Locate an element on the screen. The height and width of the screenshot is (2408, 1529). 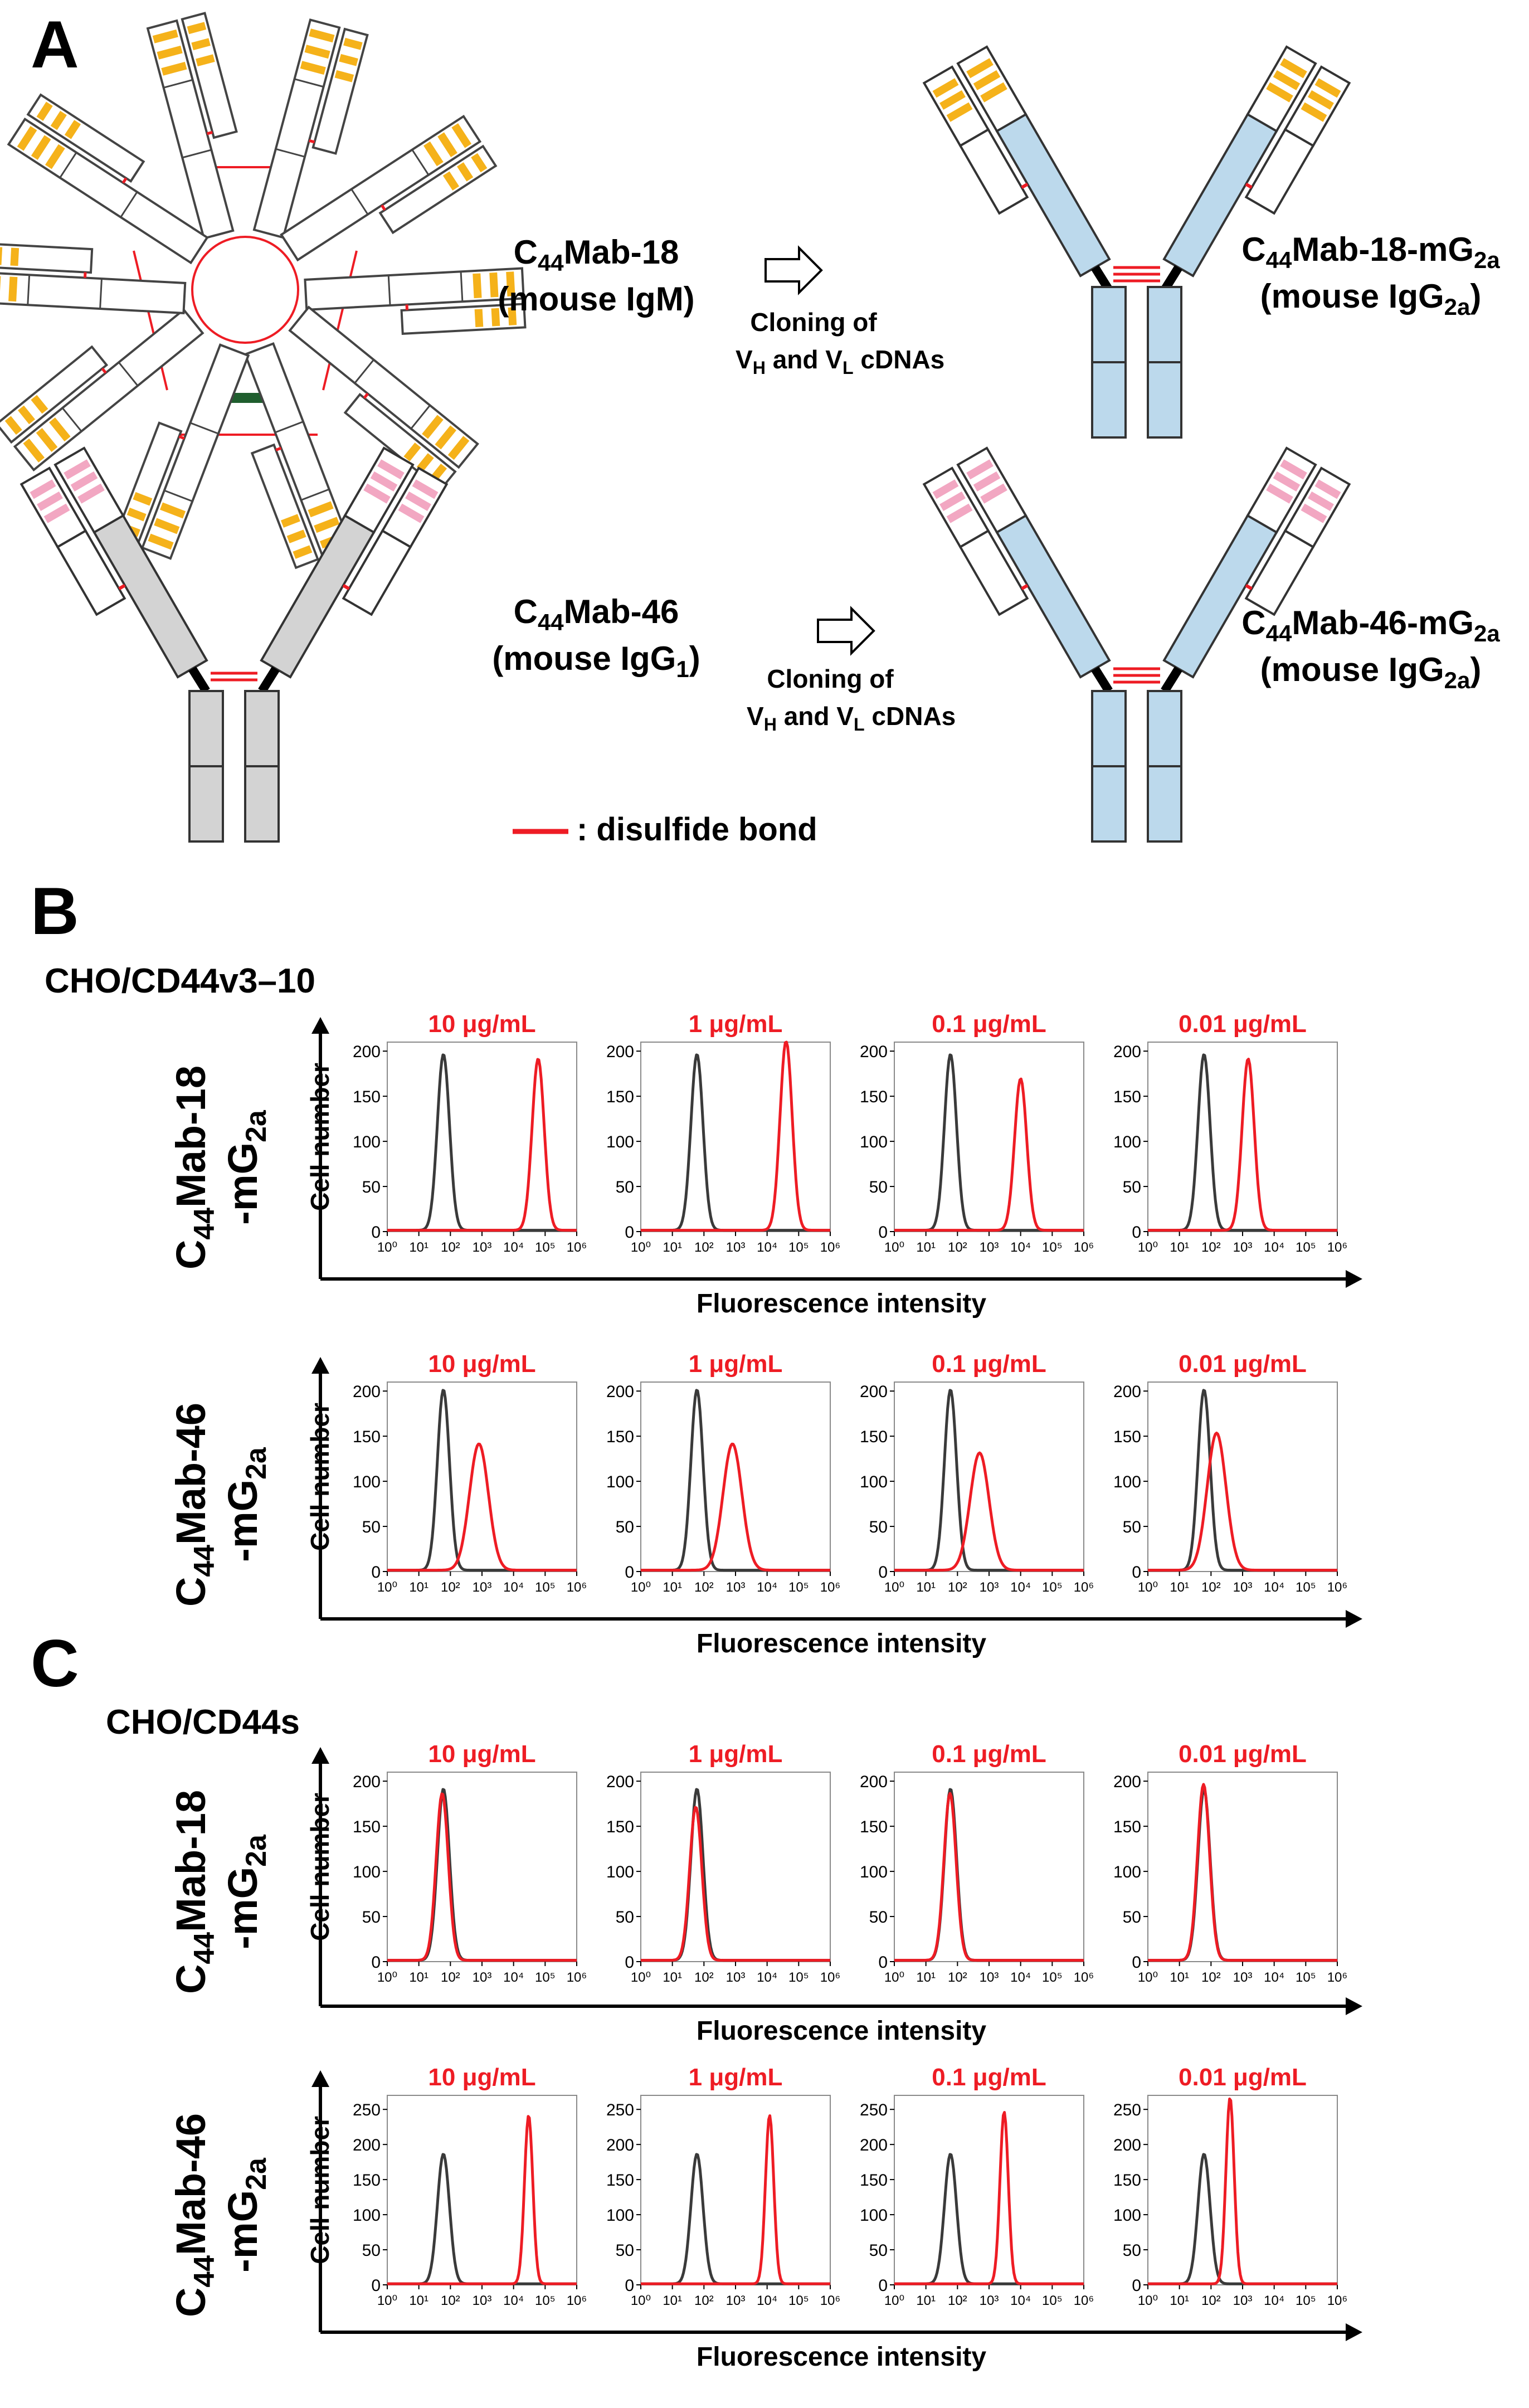
cell-line-title-b: CHO/CD44v3–10 is located at coordinates (180, 981).